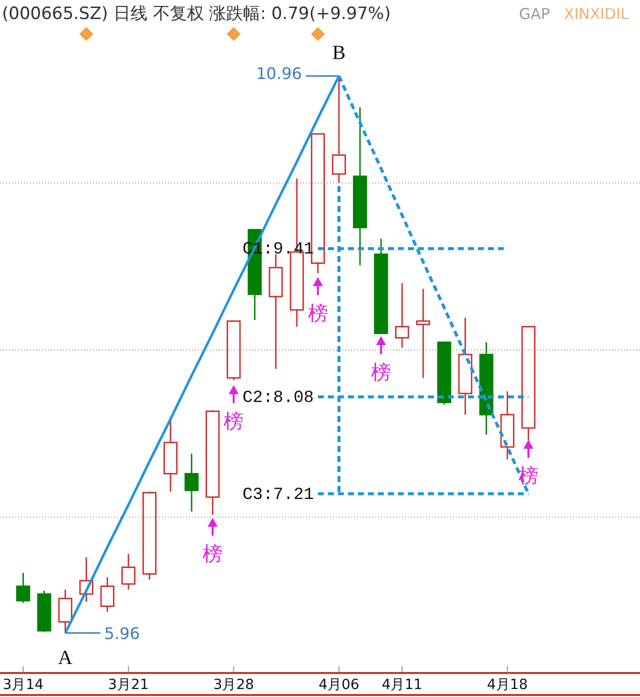 This screenshot has height=697, width=640. Describe the element at coordinates (279, 73) in the screenshot. I see `data-label: 10.96` at that location.